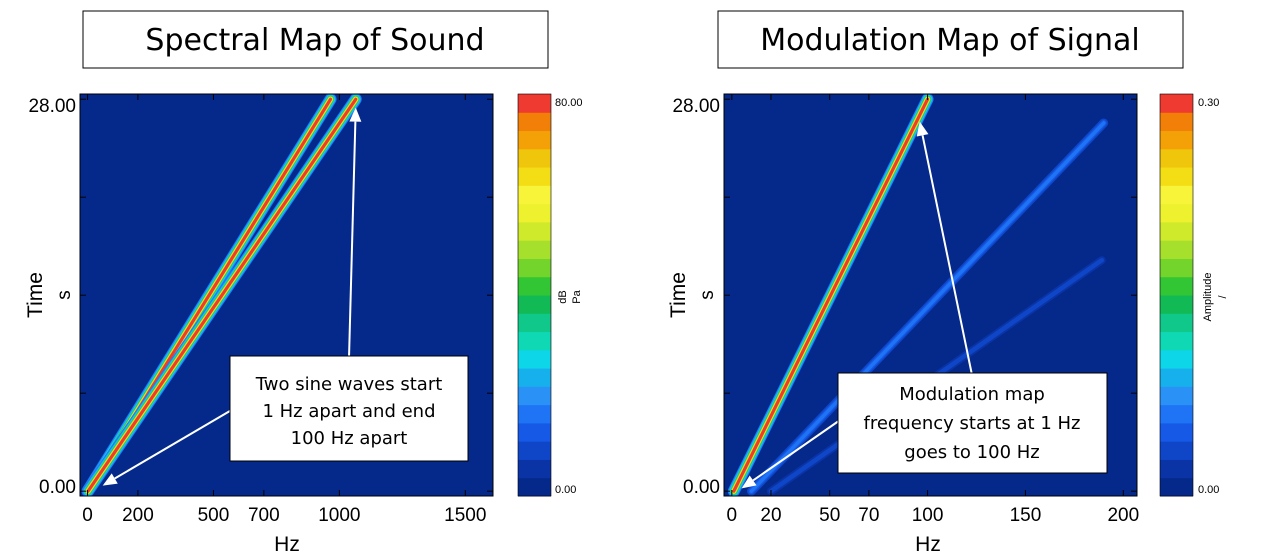 This screenshot has height=557, width=1262. Describe the element at coordinates (64, 295) in the screenshot. I see `spectral-y-axis-unit: s` at that location.